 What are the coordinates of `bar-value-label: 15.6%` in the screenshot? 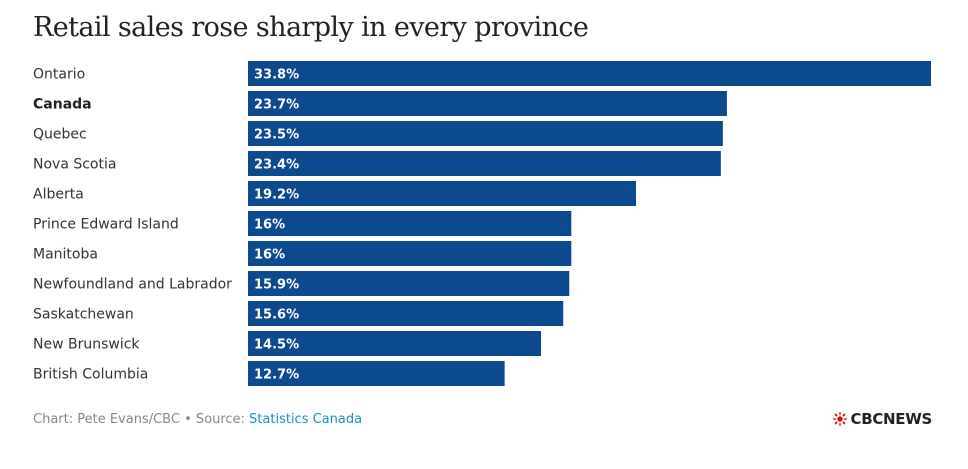 It's located at (276, 315).